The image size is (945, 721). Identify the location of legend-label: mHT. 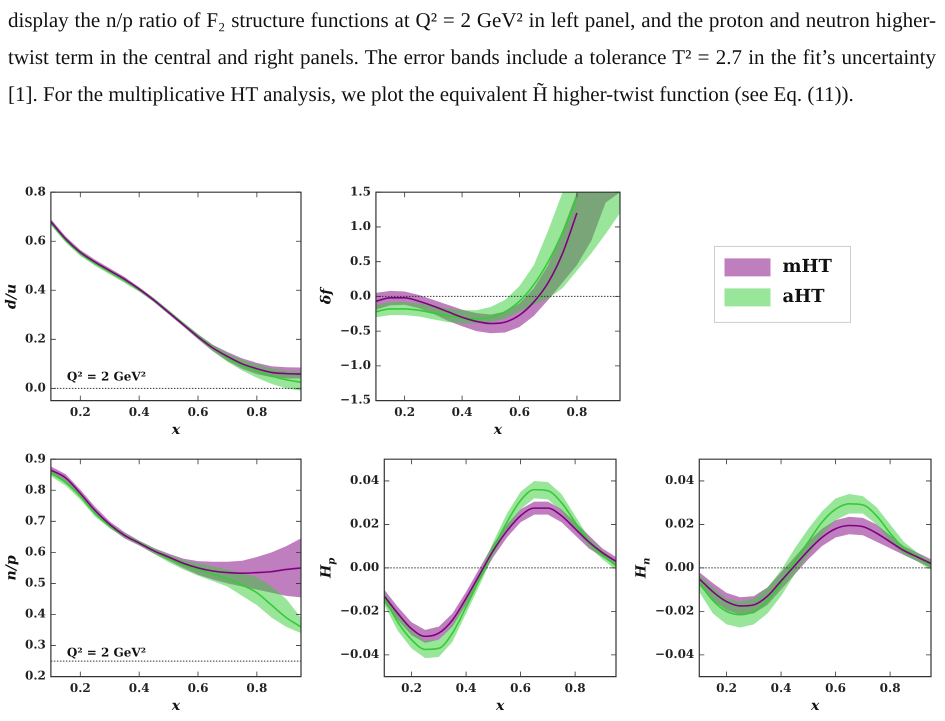
(807, 267).